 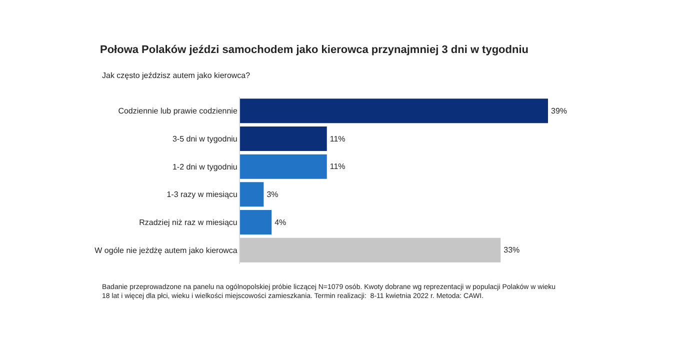 What do you see at coordinates (205, 139) in the screenshot?
I see `y-tick-label: 3-5 dni w tygodniu` at bounding box center [205, 139].